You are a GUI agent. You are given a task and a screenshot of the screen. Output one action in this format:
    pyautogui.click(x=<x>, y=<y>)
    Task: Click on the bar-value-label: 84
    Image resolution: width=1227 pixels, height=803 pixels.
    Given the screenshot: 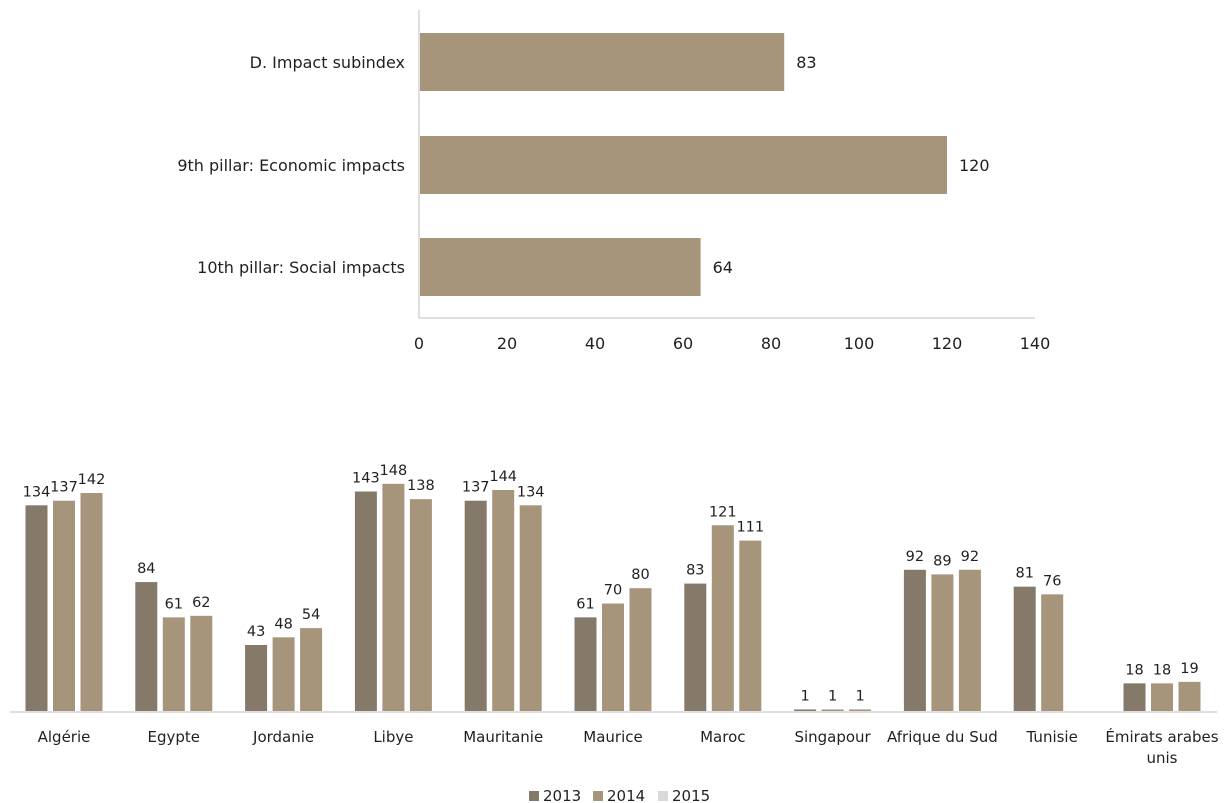 What is the action you would take?
    pyautogui.click(x=146, y=569)
    